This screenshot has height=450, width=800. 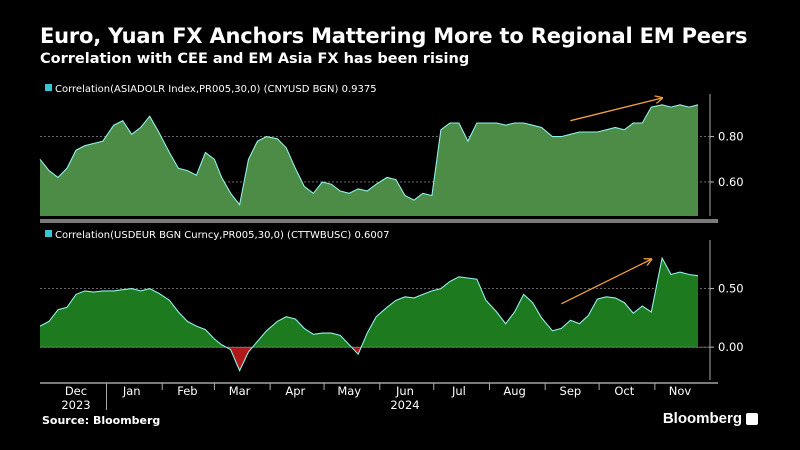 I want to click on y-tick-label: 0.00, so click(x=731, y=347).